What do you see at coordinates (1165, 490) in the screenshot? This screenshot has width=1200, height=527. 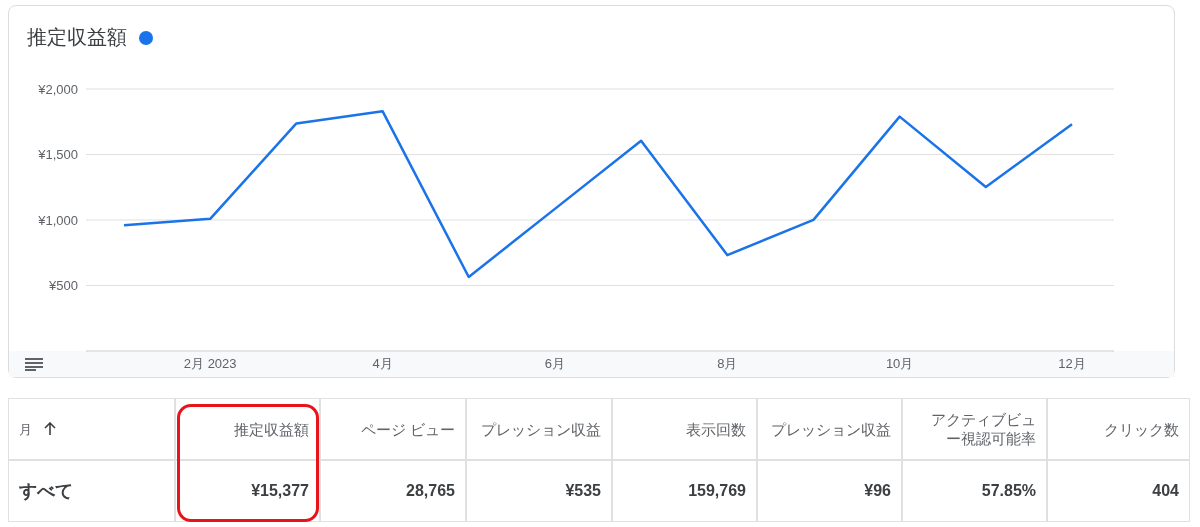 I see `text: 404` at bounding box center [1165, 490].